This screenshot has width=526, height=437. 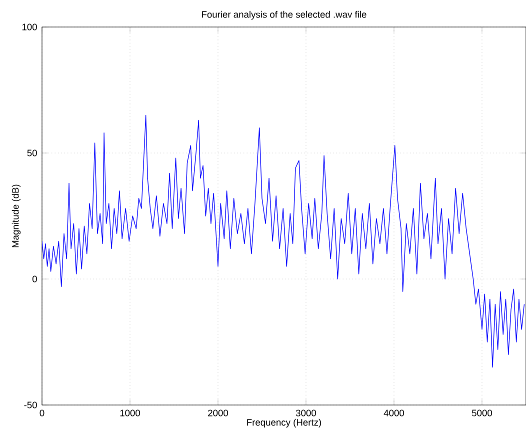 What do you see at coordinates (130, 413) in the screenshot?
I see `x-tick-label: 1000` at bounding box center [130, 413].